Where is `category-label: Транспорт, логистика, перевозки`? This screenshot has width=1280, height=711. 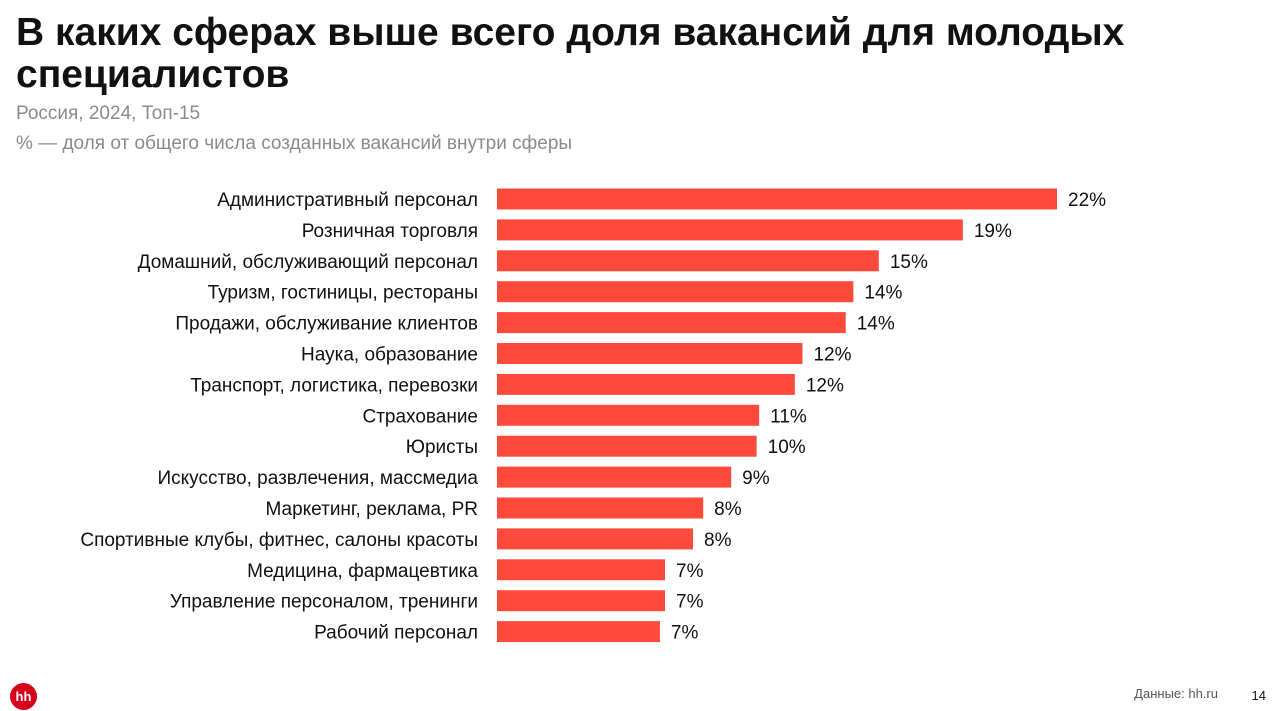
category-label: Транспорт, логистика, перевозки is located at coordinates (334, 385).